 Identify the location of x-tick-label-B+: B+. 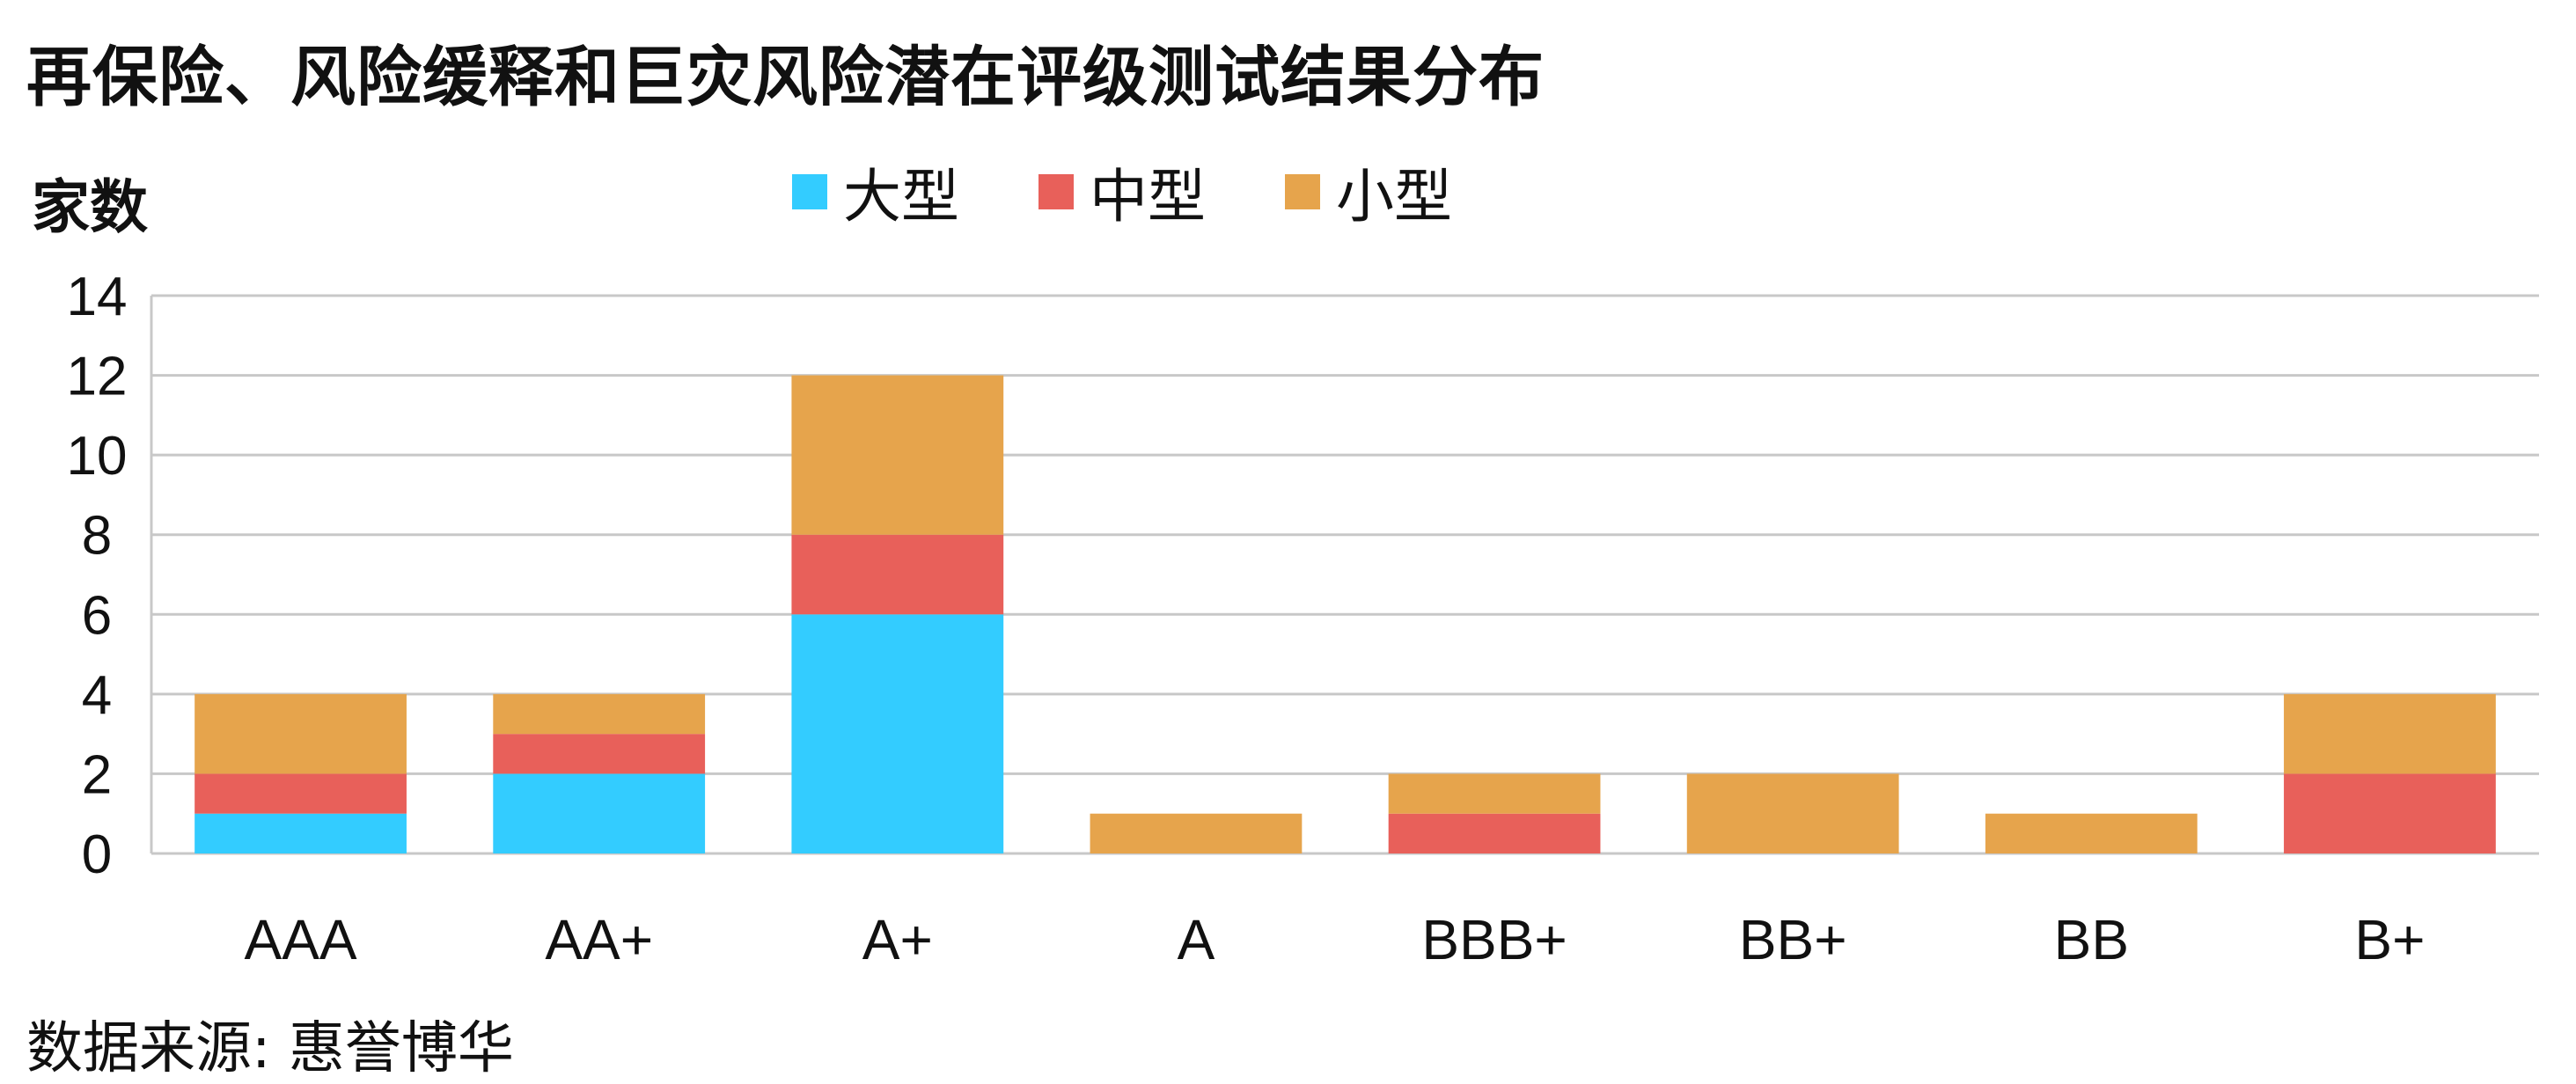
(2389, 939).